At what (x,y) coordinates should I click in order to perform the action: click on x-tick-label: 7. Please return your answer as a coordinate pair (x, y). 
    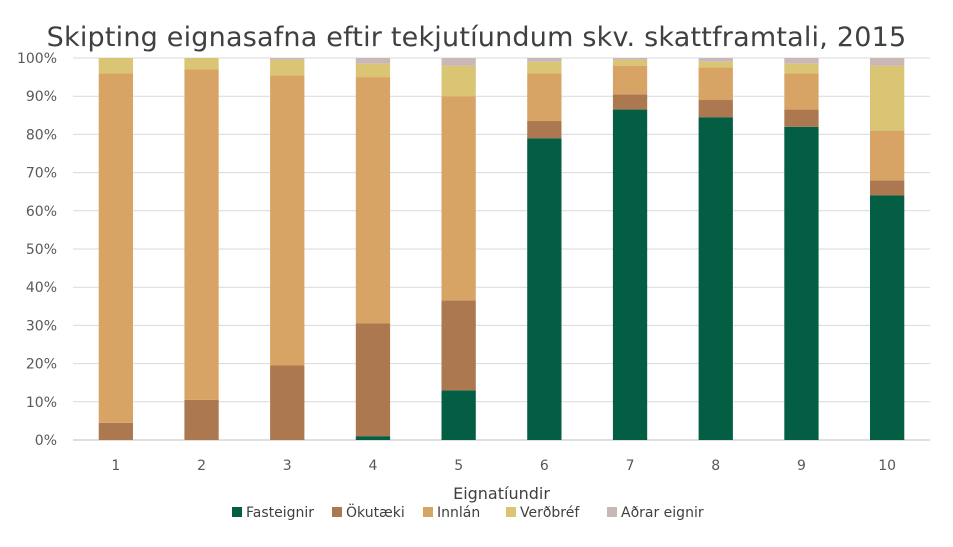
    Looking at the image, I should click on (630, 466).